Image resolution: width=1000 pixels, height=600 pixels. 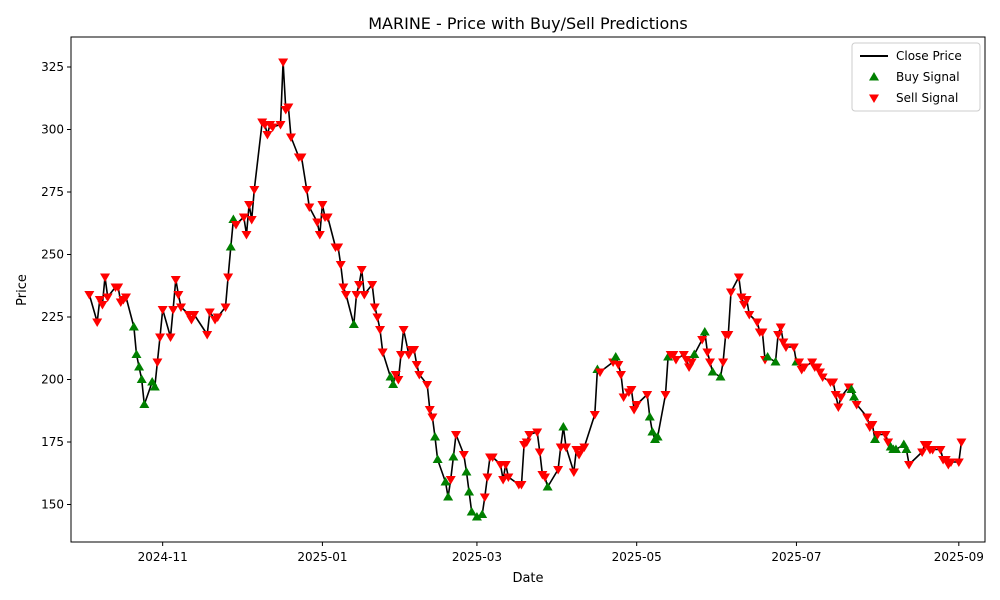 I want to click on x-tick-label: 2024-11, so click(x=163, y=557).